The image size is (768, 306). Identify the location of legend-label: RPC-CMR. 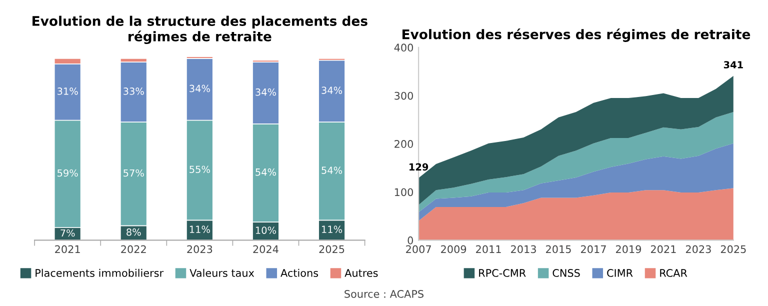
(502, 273).